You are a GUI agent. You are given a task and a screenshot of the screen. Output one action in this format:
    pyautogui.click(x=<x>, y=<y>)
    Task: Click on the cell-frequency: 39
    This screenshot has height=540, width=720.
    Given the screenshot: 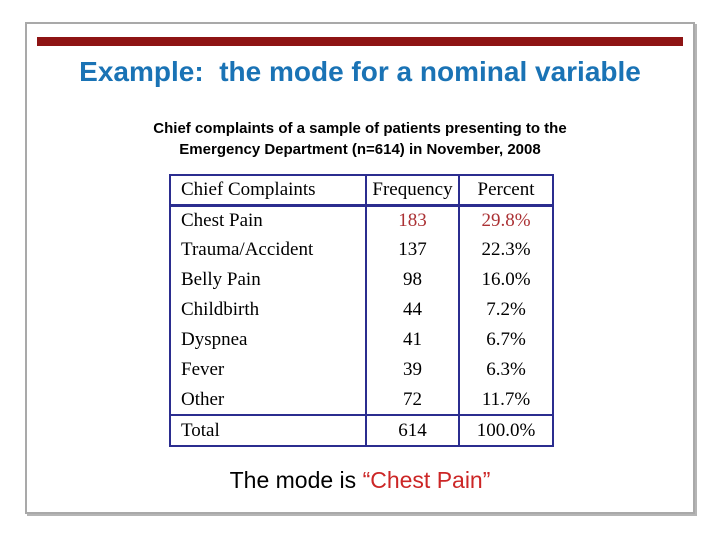 What is the action you would take?
    pyautogui.click(x=412, y=370)
    